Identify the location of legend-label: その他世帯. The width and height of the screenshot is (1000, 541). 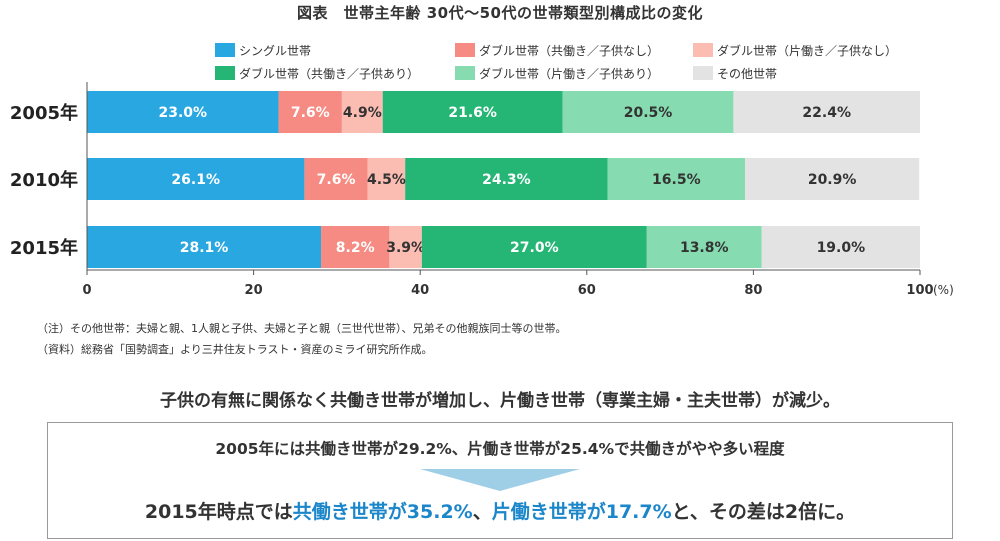
(747, 73).